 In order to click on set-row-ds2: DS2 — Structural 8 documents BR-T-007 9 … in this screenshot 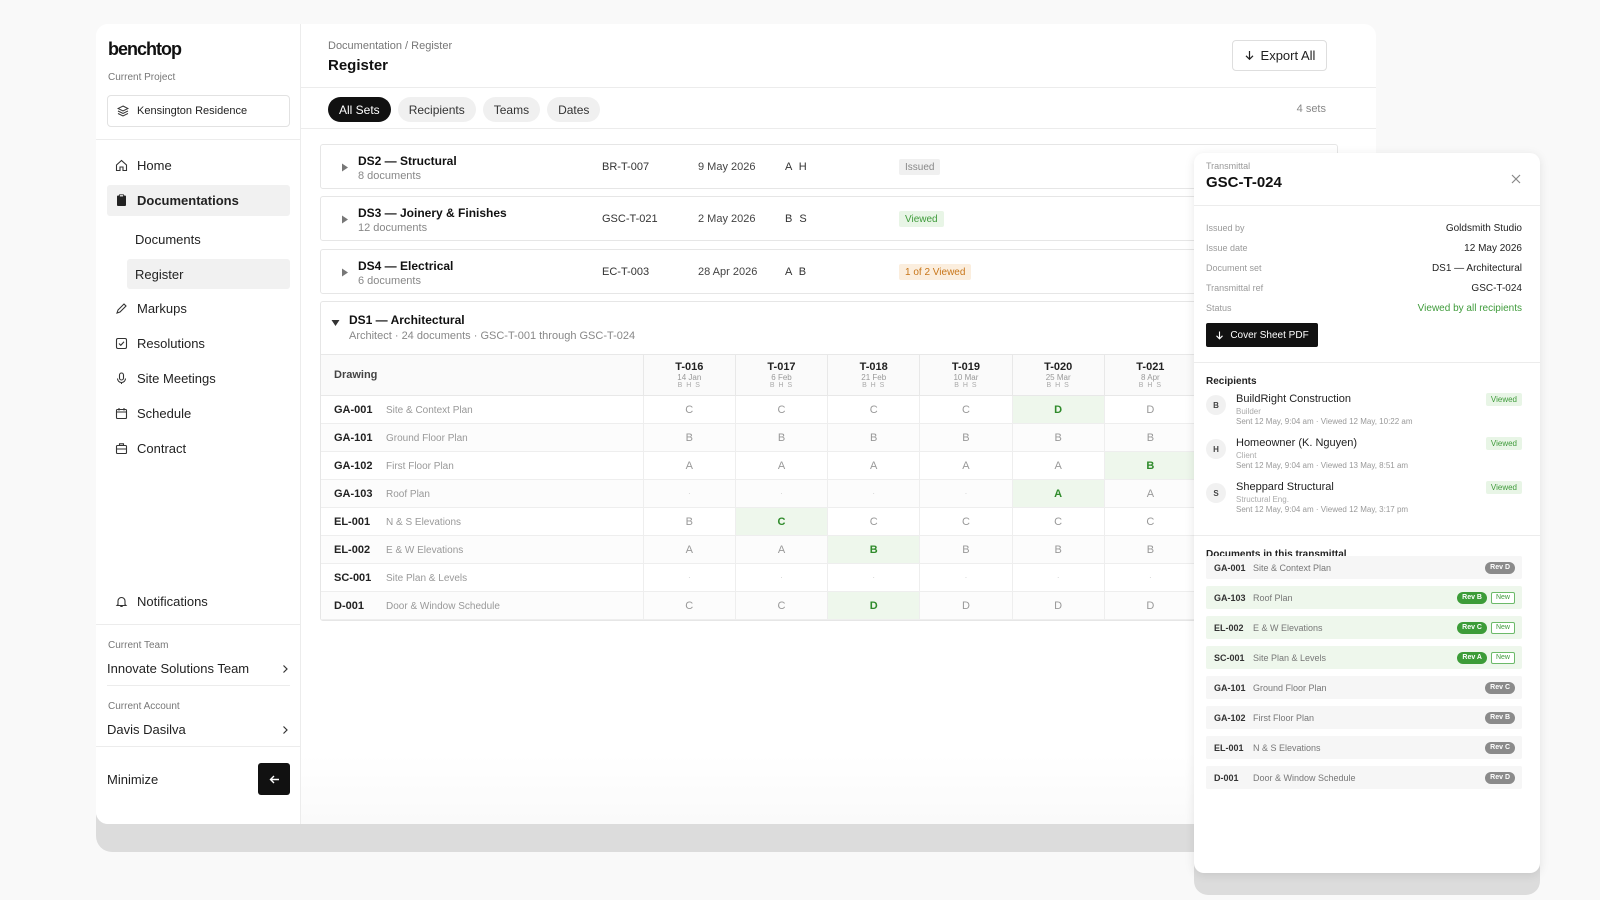, I will do `click(829, 166)`.